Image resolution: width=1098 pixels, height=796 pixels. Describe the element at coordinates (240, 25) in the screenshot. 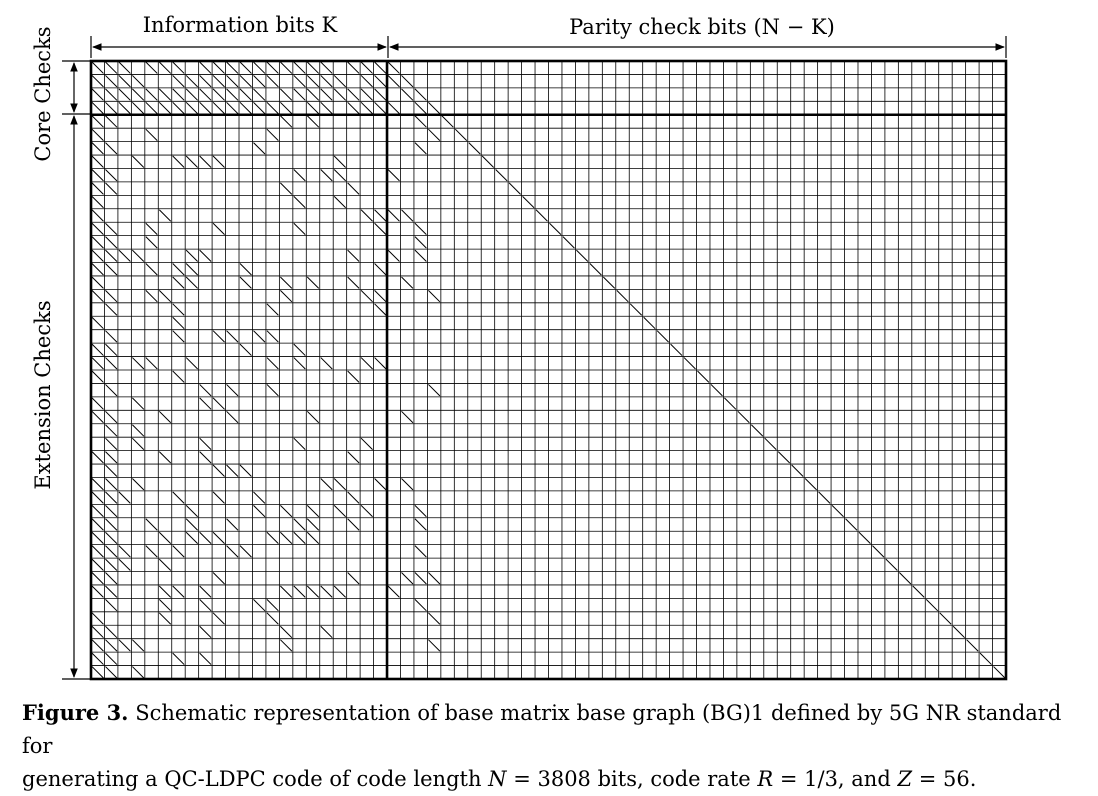

I see `info-bits-label: Information bits K` at that location.